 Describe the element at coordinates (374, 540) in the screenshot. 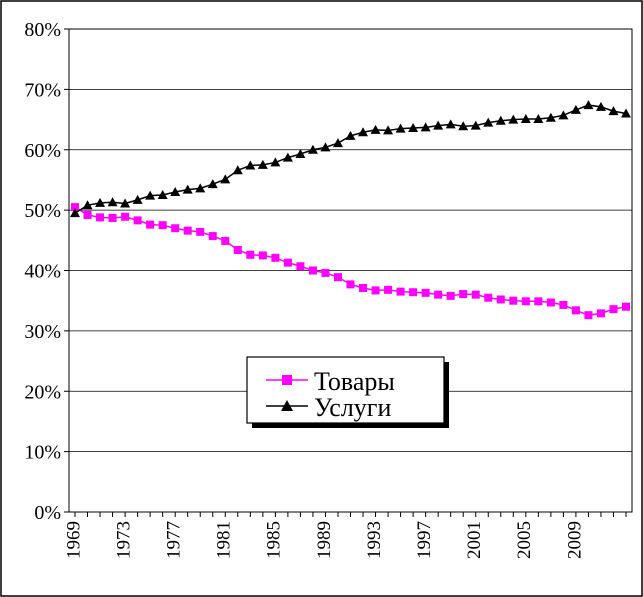

I see `x-tick-label: 1993` at that location.